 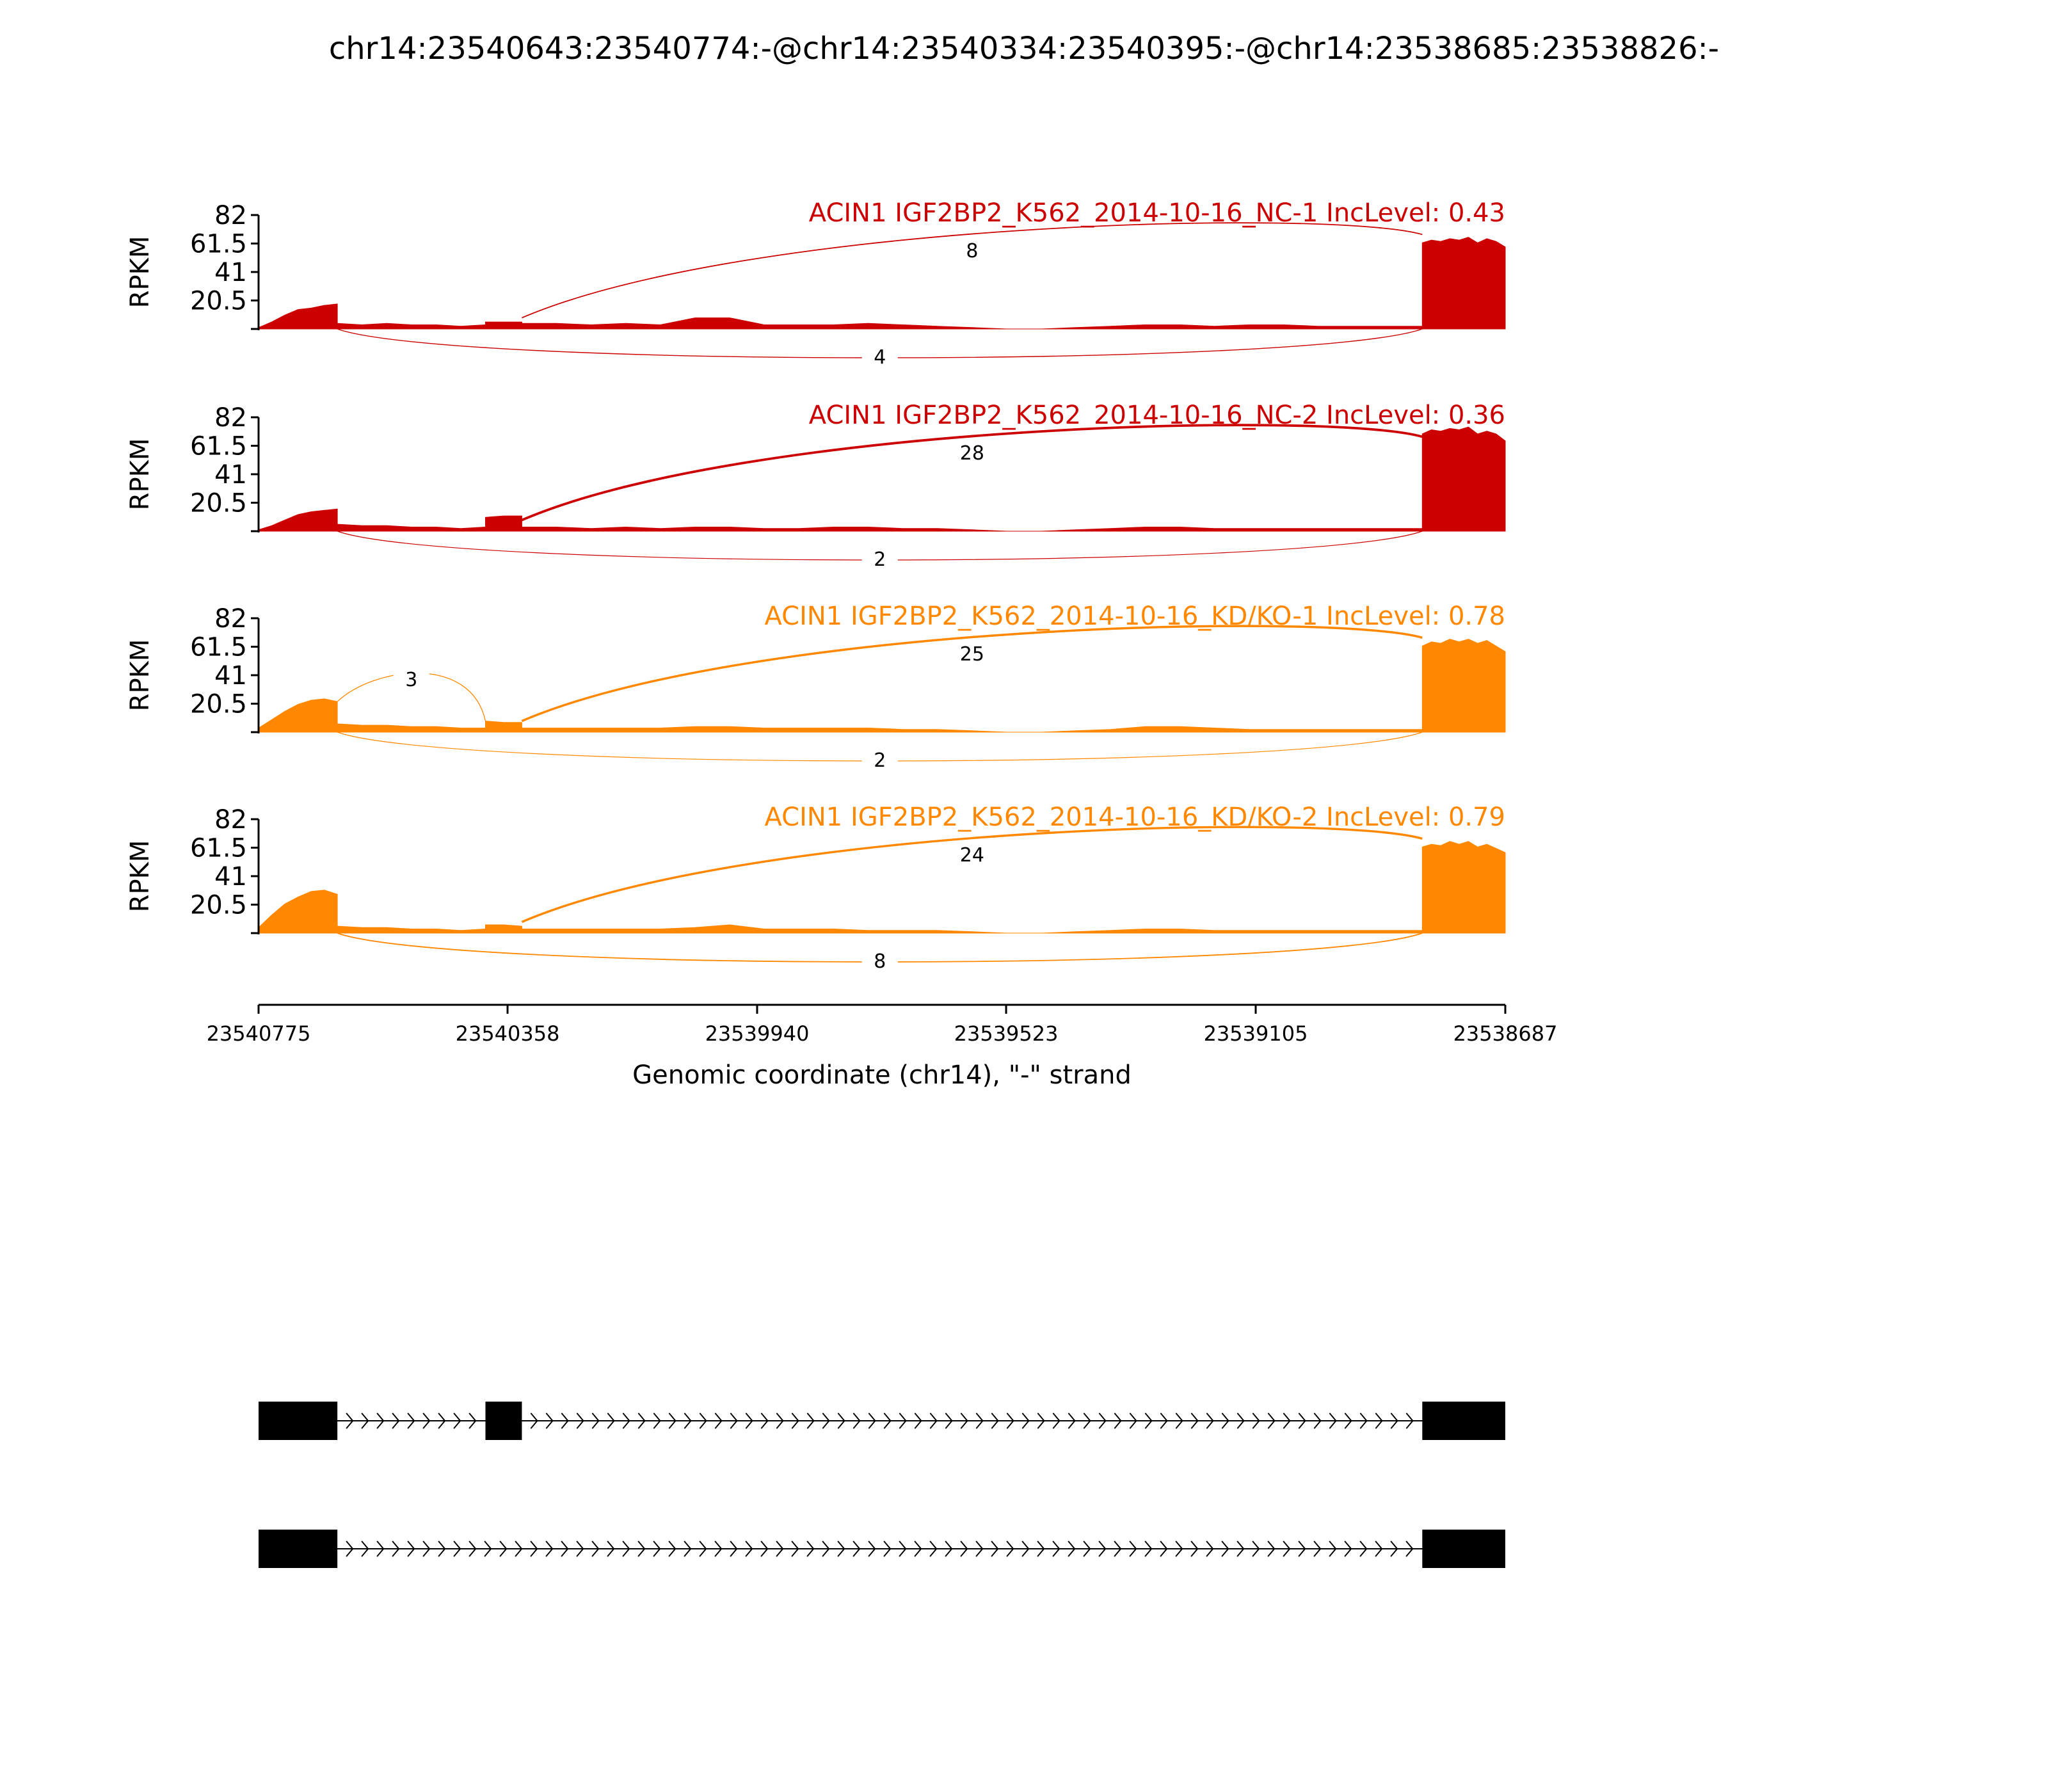 What do you see at coordinates (757, 1033) in the screenshot?
I see `x-tick-label: 23539940` at bounding box center [757, 1033].